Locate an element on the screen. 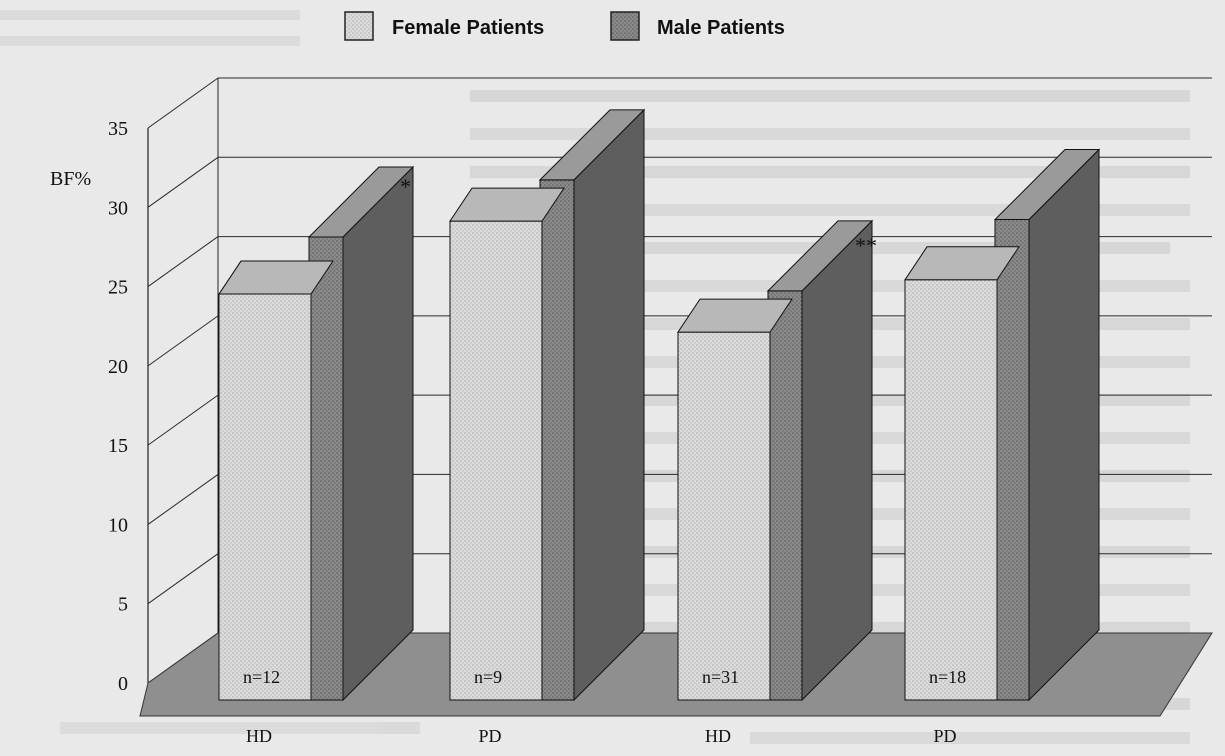  y-tick-label: 10 is located at coordinates (118, 525).